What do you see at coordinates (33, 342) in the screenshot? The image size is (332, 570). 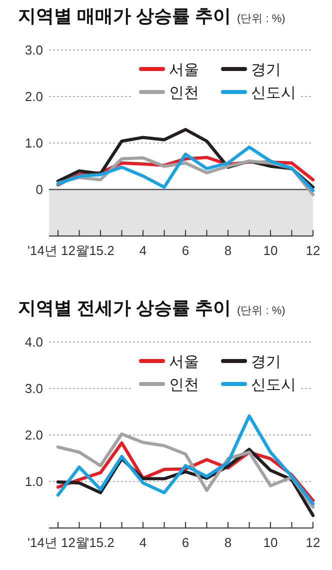 I see `y-tick-label: 4.0` at bounding box center [33, 342].